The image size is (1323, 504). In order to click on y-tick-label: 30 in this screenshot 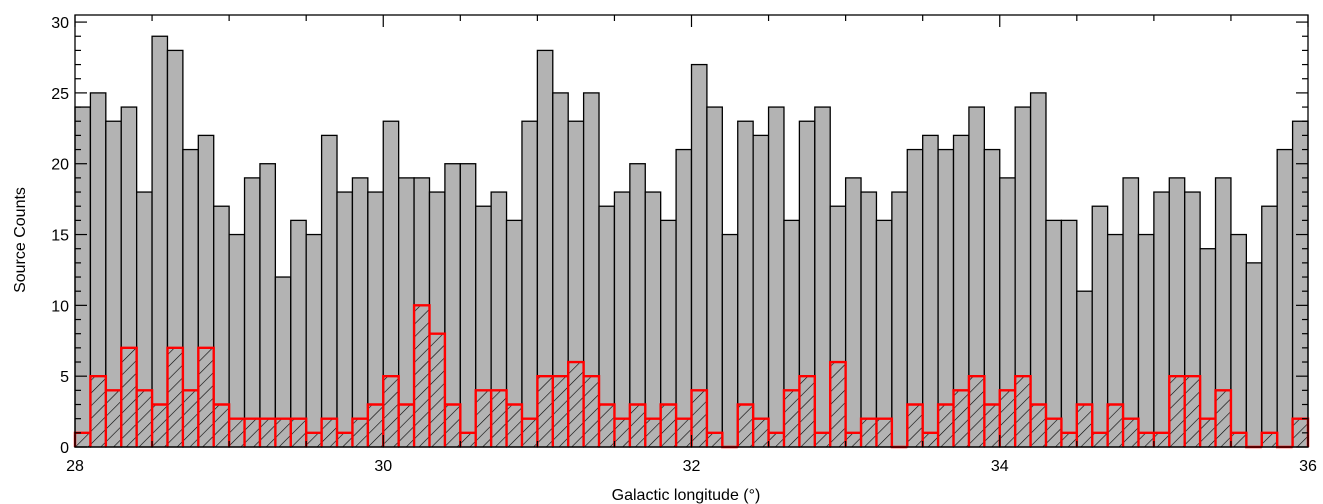, I will do `click(60, 23)`.